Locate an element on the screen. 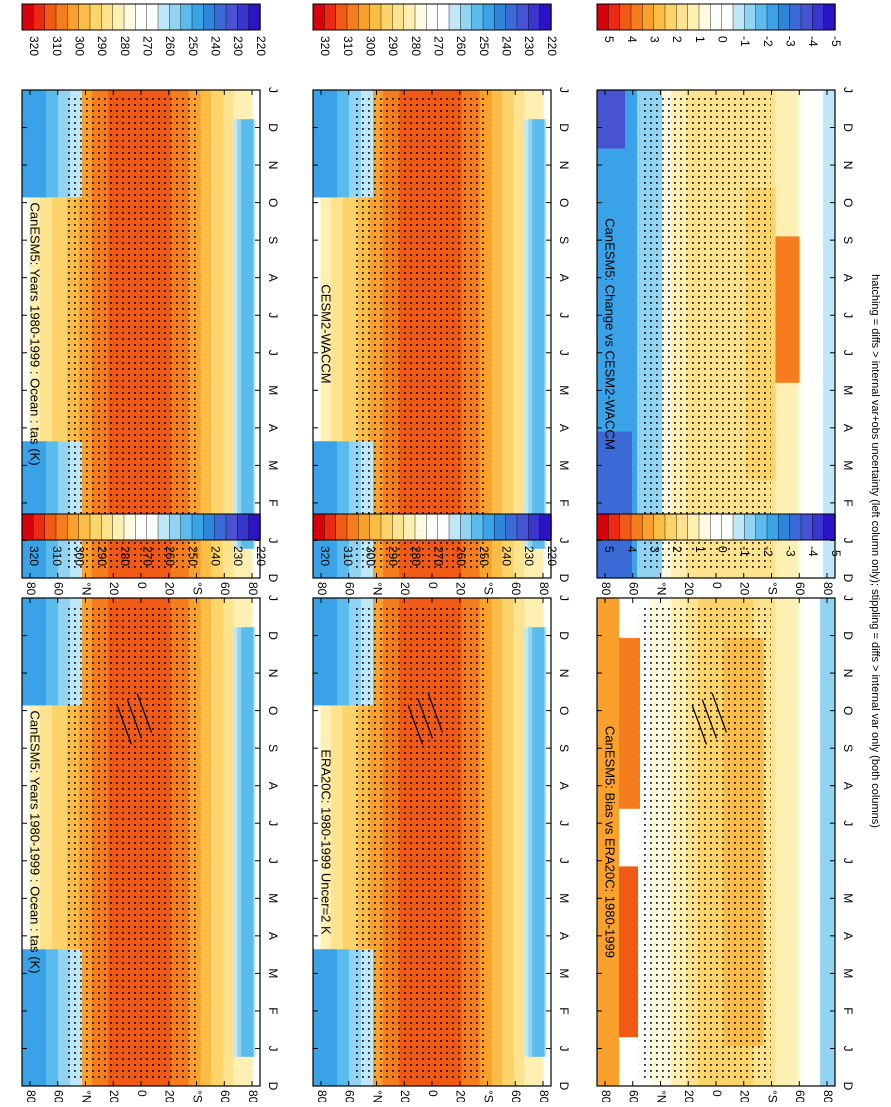  hatching is located at coordinates (709, 719).